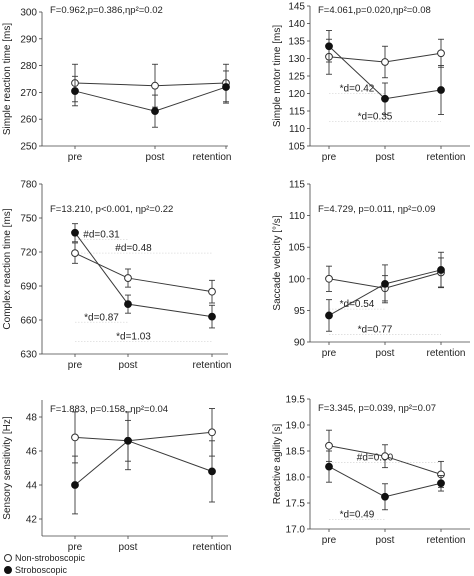 The width and height of the screenshot is (474, 576). What do you see at coordinates (300, 311) in the screenshot?
I see `y-tick-label: 95` at bounding box center [300, 311].